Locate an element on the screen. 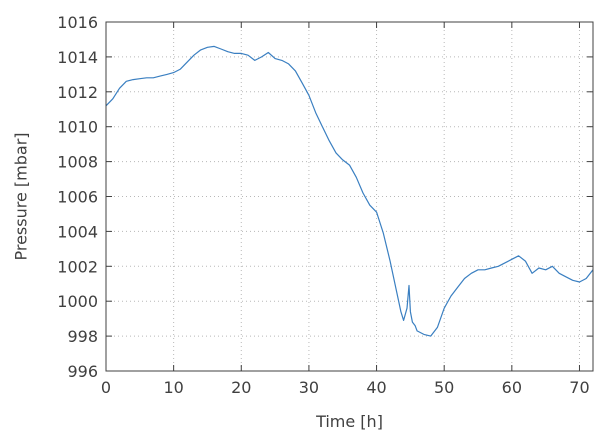  y-tick-label: 1000 is located at coordinates (77, 301).